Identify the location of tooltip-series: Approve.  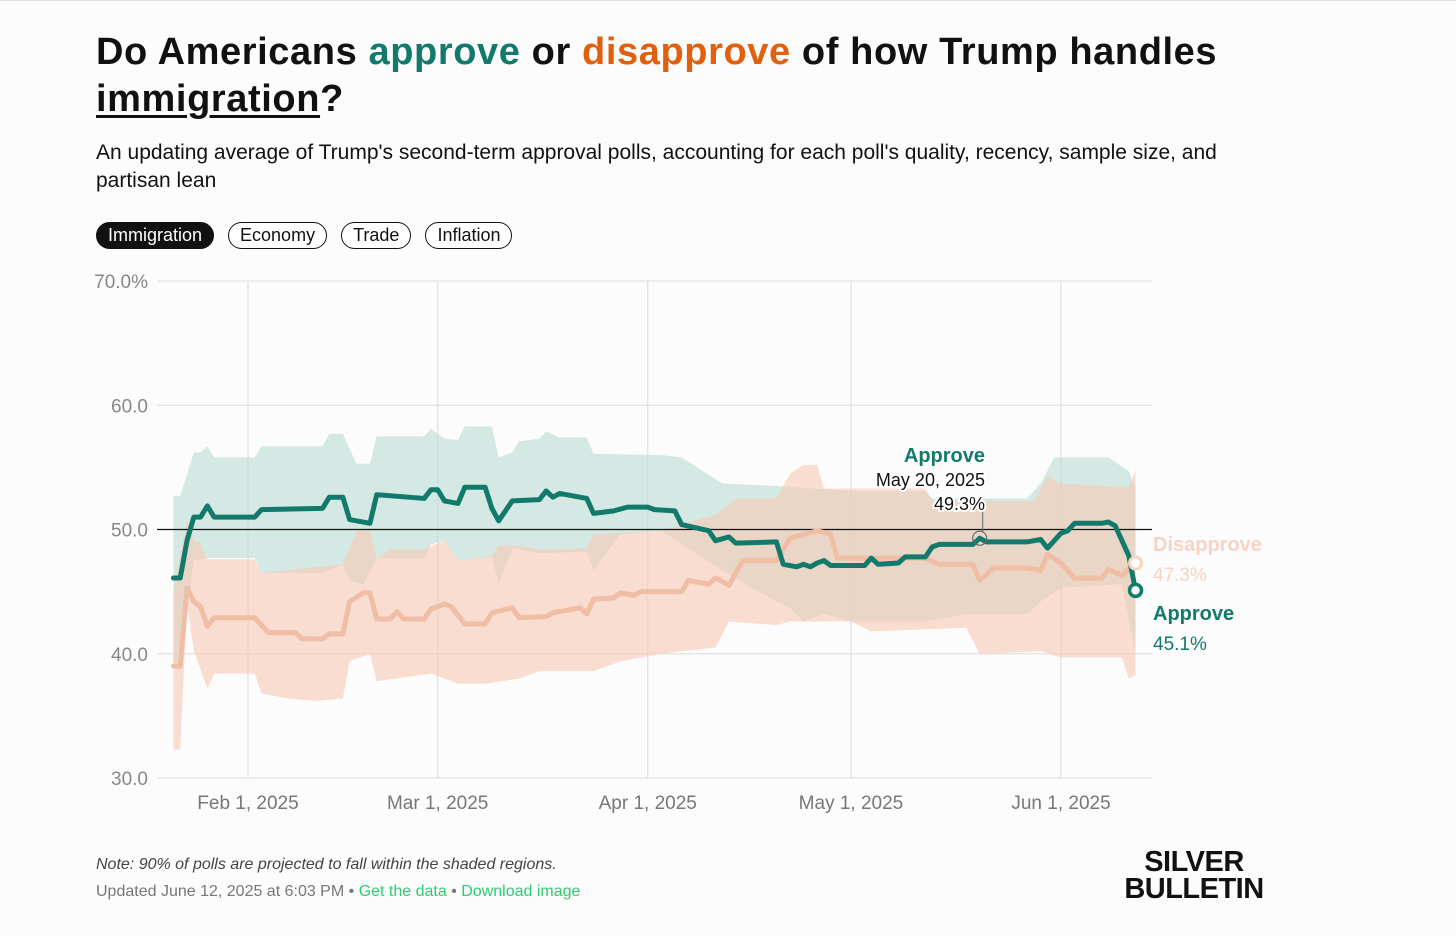
(944, 456).